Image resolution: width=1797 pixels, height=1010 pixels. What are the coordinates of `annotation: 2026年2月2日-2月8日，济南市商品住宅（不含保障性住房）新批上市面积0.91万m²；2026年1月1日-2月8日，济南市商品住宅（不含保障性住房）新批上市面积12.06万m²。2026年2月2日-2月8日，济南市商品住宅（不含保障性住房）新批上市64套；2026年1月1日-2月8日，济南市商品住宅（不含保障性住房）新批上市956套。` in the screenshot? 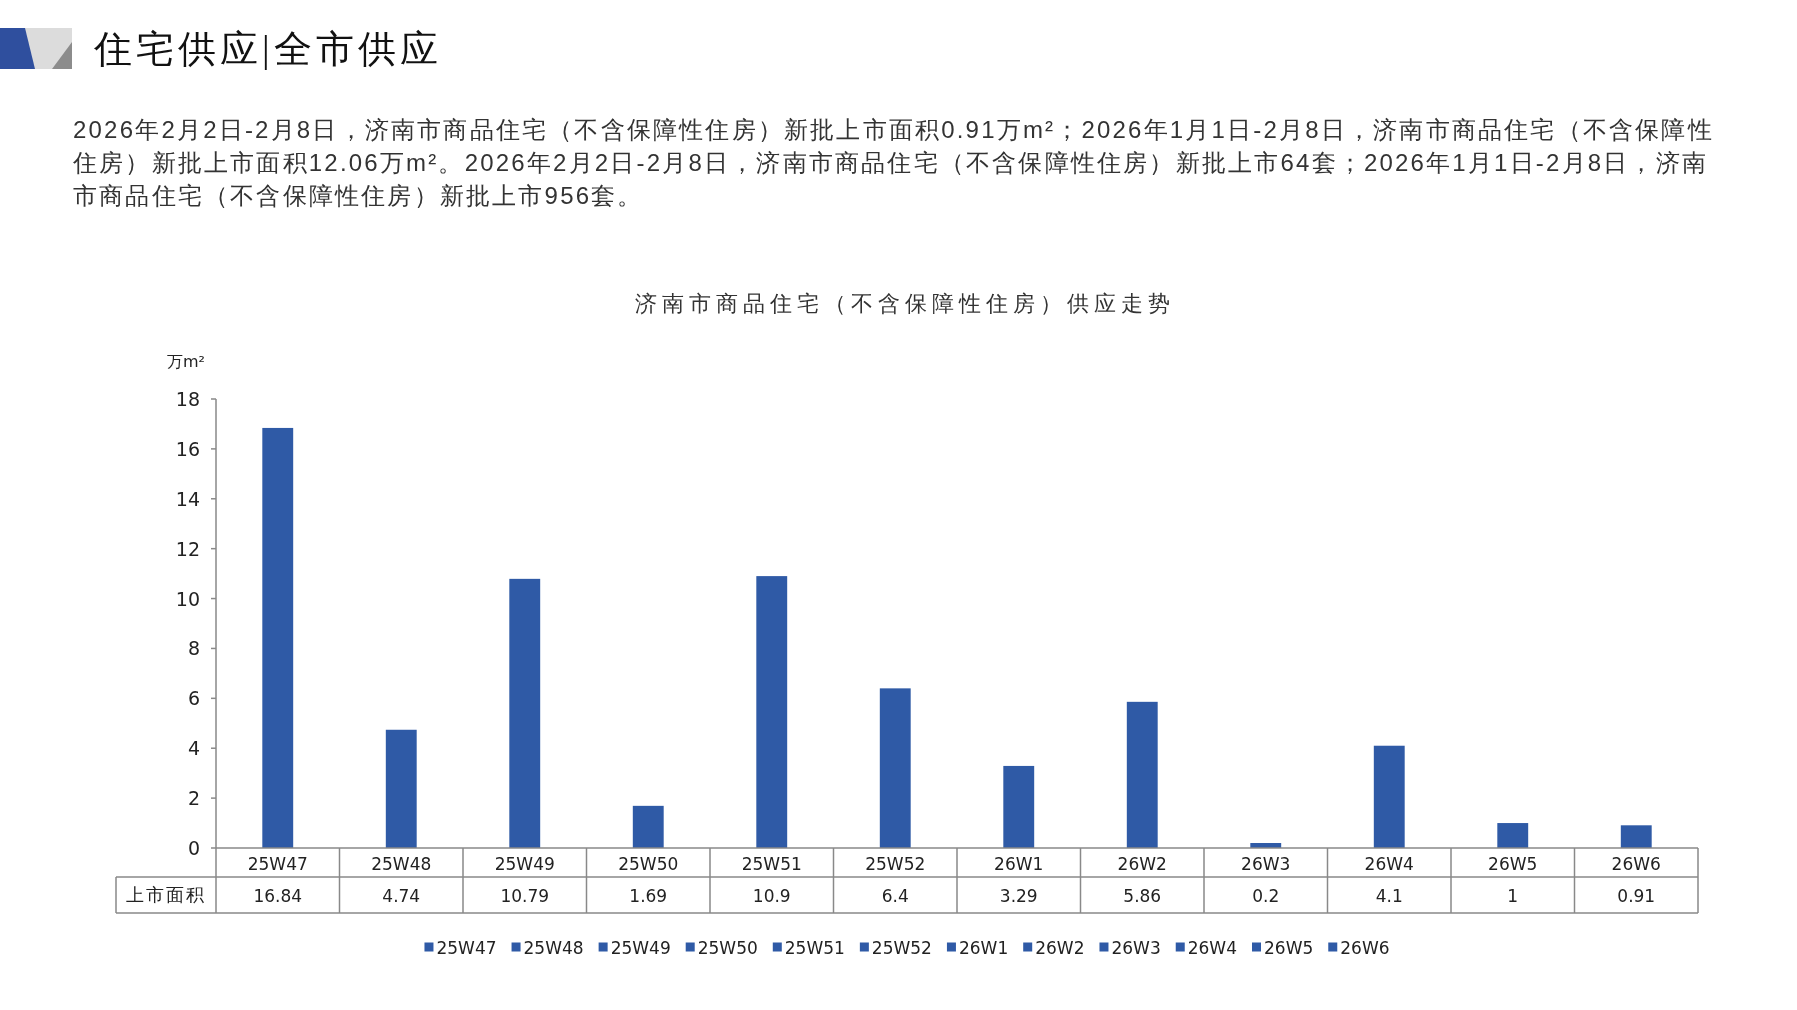 It's located at (894, 163).